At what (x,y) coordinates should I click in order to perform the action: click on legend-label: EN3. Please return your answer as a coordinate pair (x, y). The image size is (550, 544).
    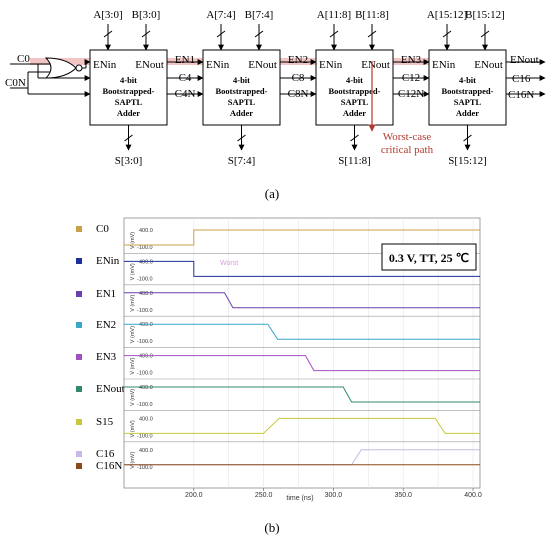
    Looking at the image, I should click on (106, 357).